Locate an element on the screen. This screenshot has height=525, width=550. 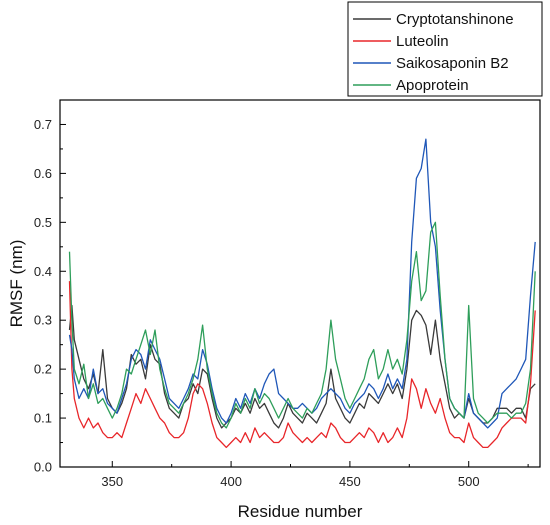
y-axis: 0.0 0.1 0.2 0.3 0.4 0.5 0.6 0.7 is located at coordinates (50, 287).